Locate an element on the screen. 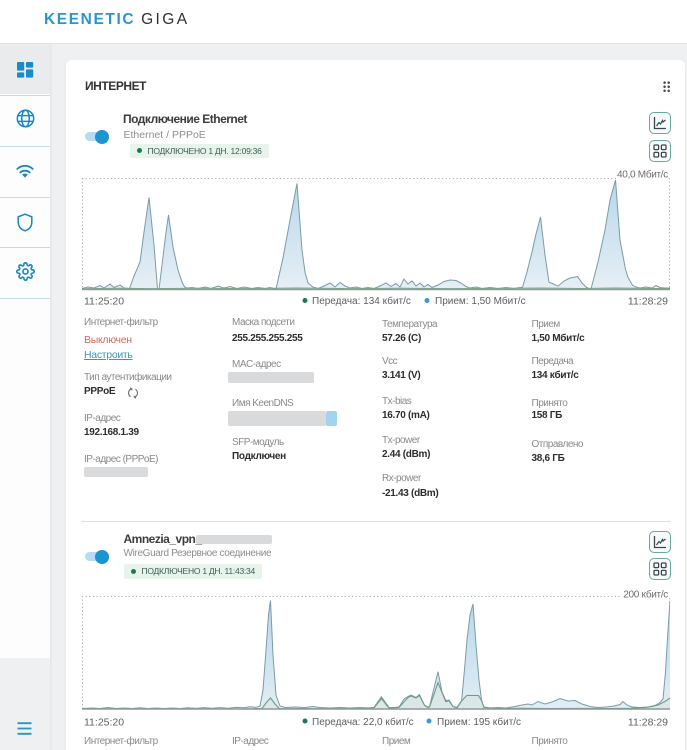  svg-text: Прием: 195 кбит/с is located at coordinates (479, 722).